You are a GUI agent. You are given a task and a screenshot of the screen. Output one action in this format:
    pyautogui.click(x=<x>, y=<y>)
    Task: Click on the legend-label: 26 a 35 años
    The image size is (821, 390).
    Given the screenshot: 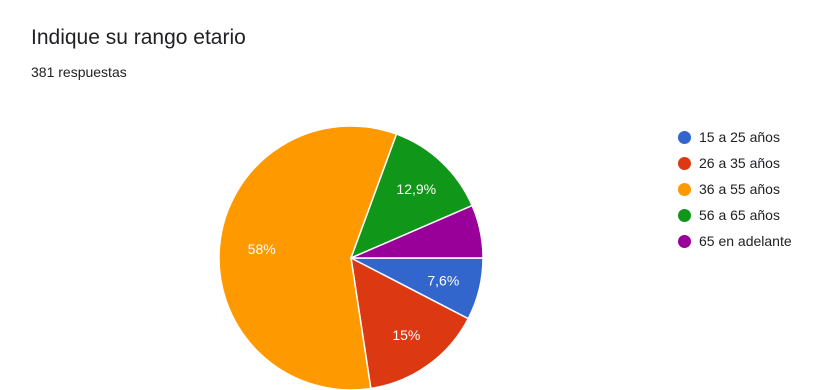 What is the action you would take?
    pyautogui.click(x=739, y=163)
    